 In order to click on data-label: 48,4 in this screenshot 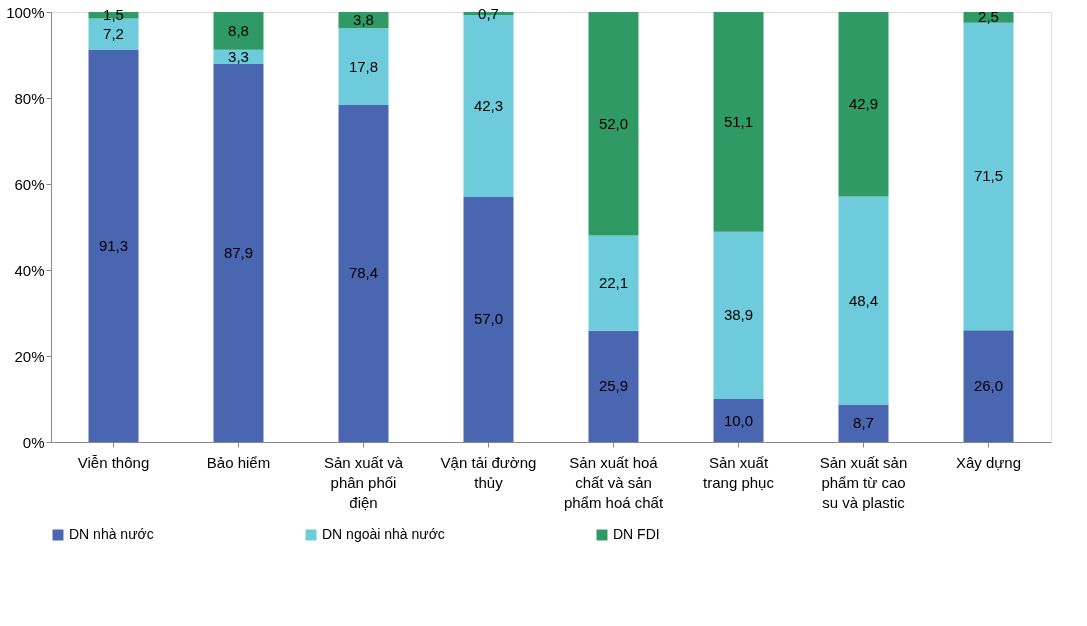, I will do `click(863, 300)`.